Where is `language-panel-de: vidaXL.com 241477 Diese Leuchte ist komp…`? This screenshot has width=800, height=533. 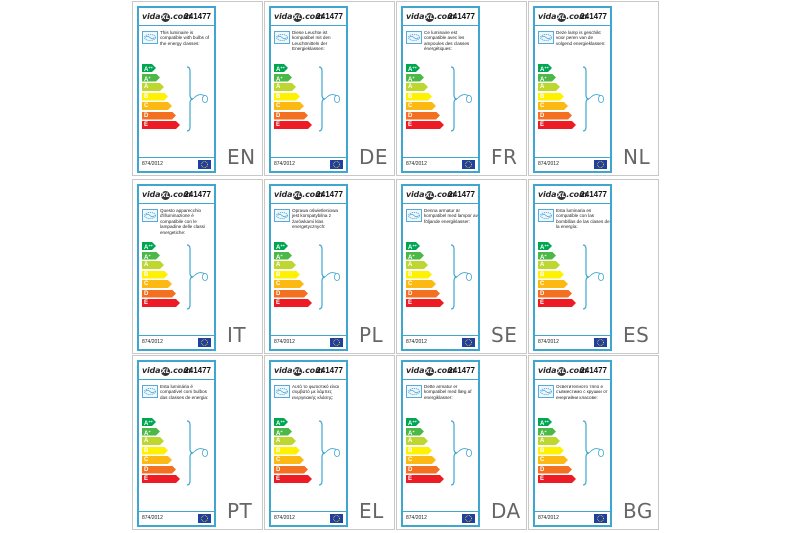 language-panel-de: vidaXL.com 241477 Diese Leuchte ist komp… is located at coordinates (329, 88).